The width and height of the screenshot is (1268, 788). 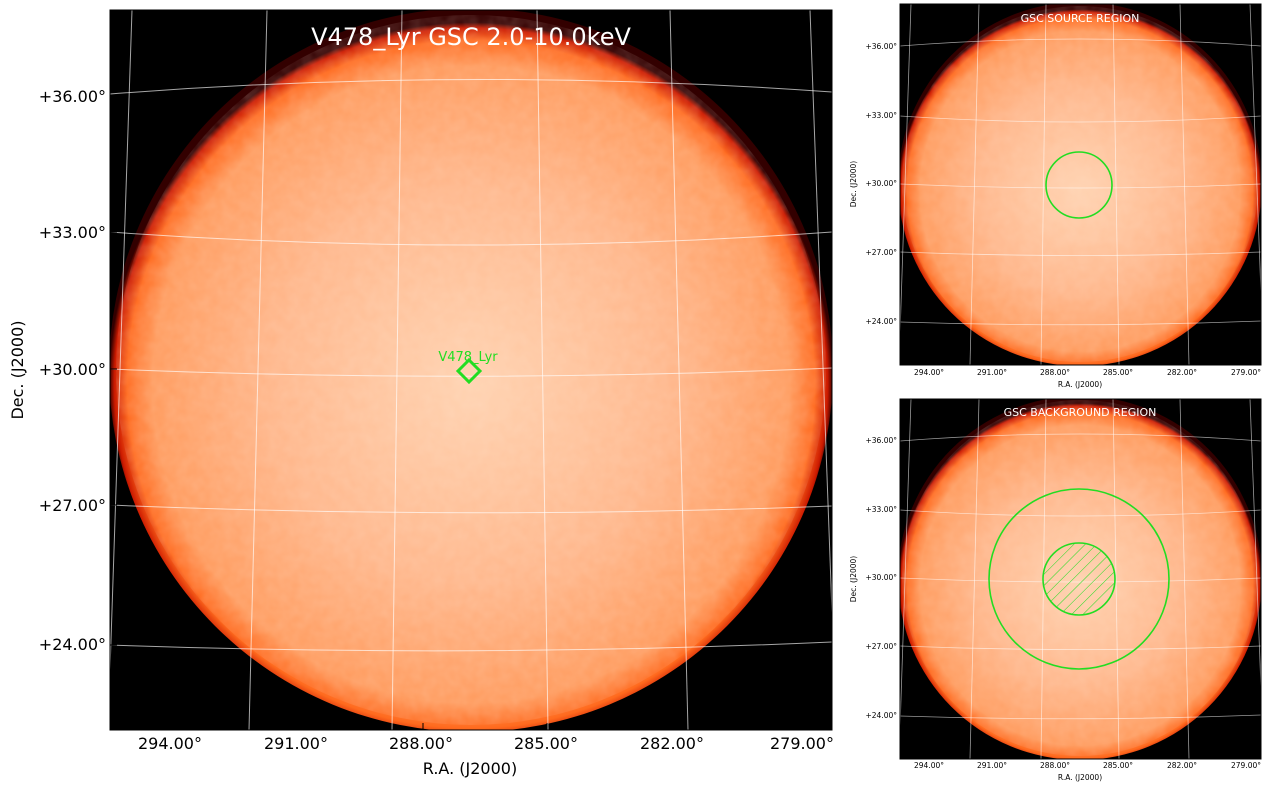 I want to click on background-excluded-source-circle, so click(x=1079, y=579).